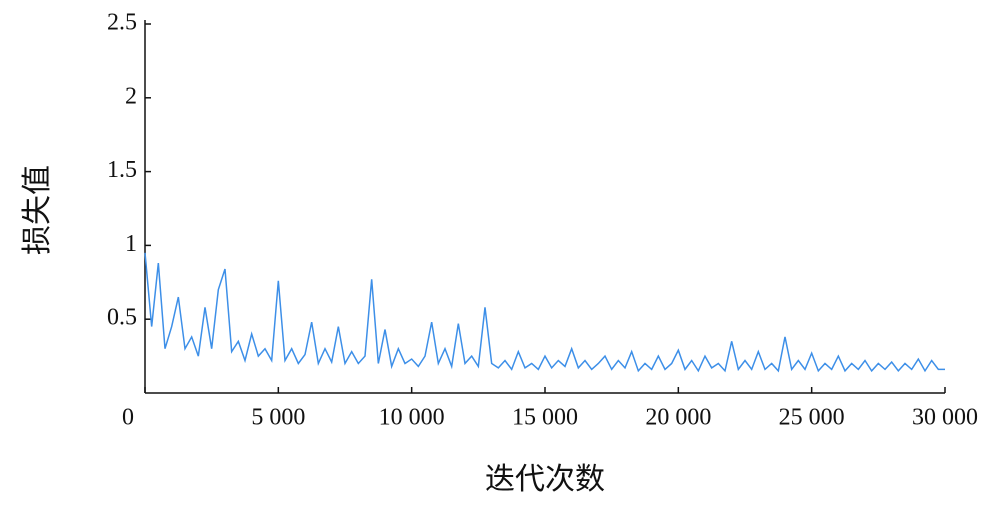 This screenshot has width=1000, height=518. I want to click on x-axis-label: 迭代次数, so click(545, 479).